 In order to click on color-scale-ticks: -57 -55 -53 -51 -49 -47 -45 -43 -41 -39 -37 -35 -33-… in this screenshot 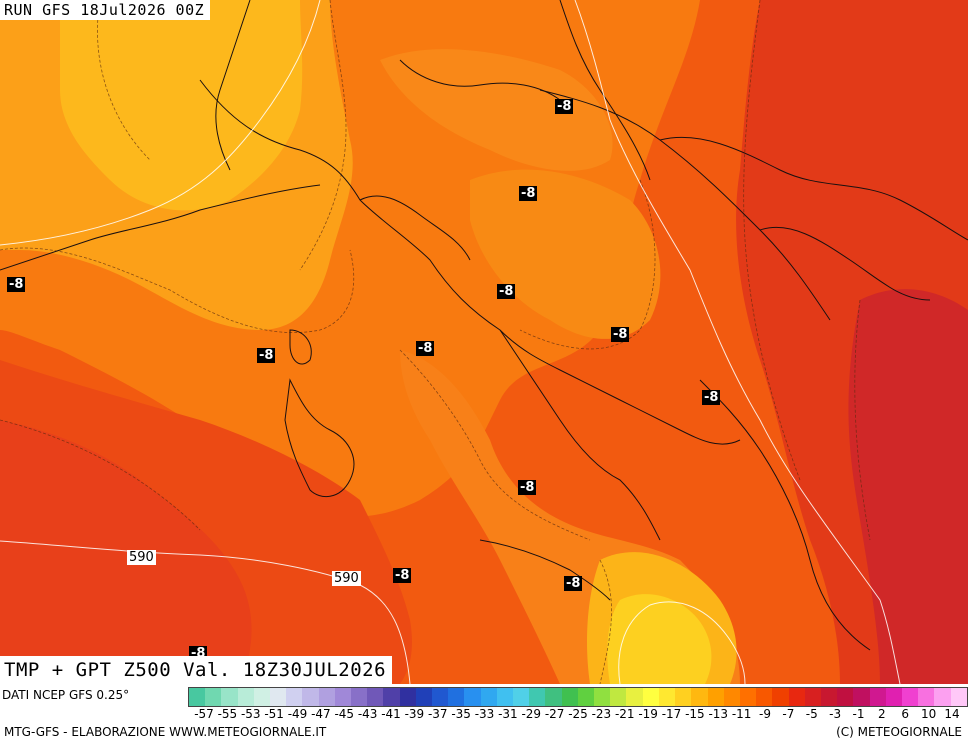, I will do `click(578, 714)`.